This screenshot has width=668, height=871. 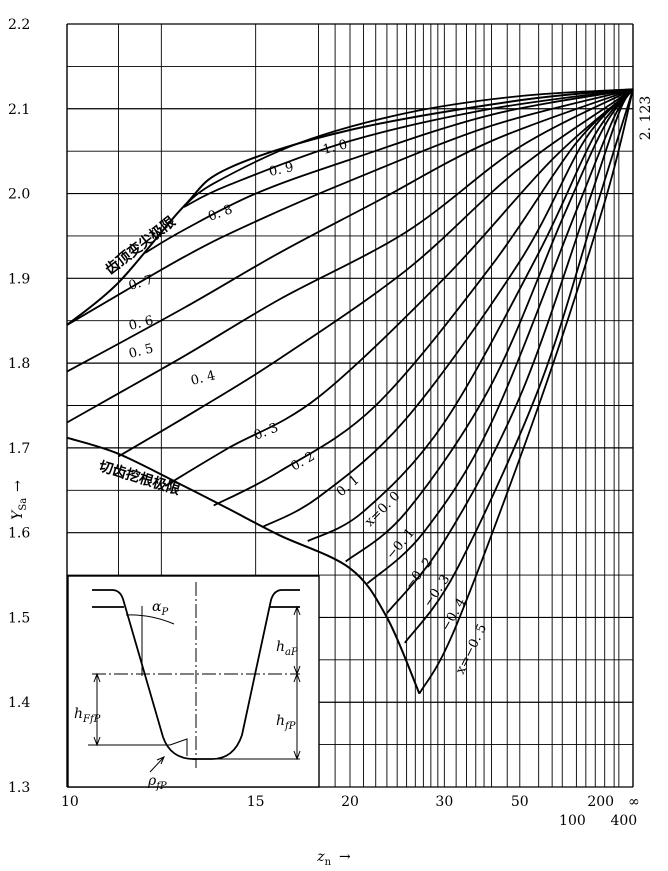 I want to click on curve-label: −0. 4, so click(x=453, y=615).